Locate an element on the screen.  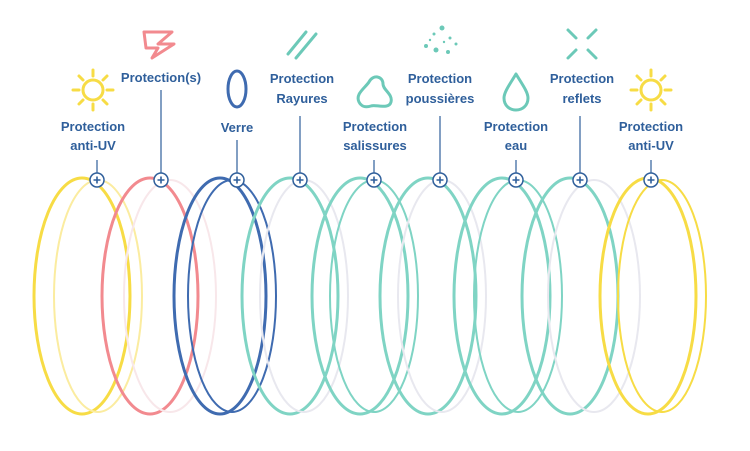
leader-lines is located at coordinates (374, 132).